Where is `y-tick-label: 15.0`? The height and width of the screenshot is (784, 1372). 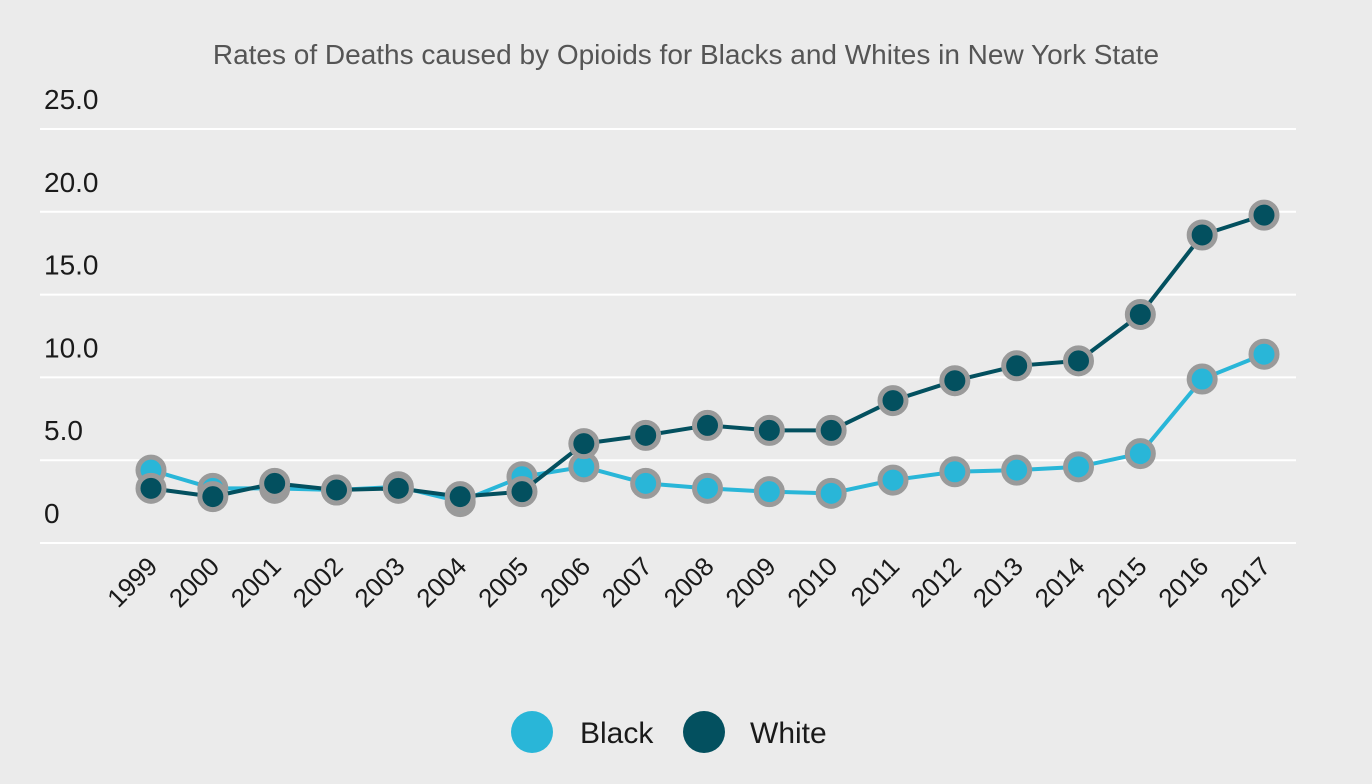 y-tick-label: 15.0 is located at coordinates (71, 265).